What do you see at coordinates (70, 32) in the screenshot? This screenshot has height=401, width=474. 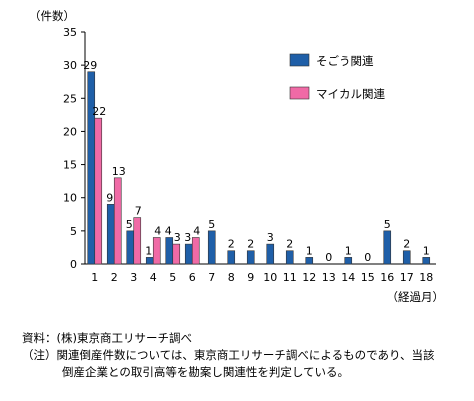 I see `y-tick-label: 35` at bounding box center [70, 32].